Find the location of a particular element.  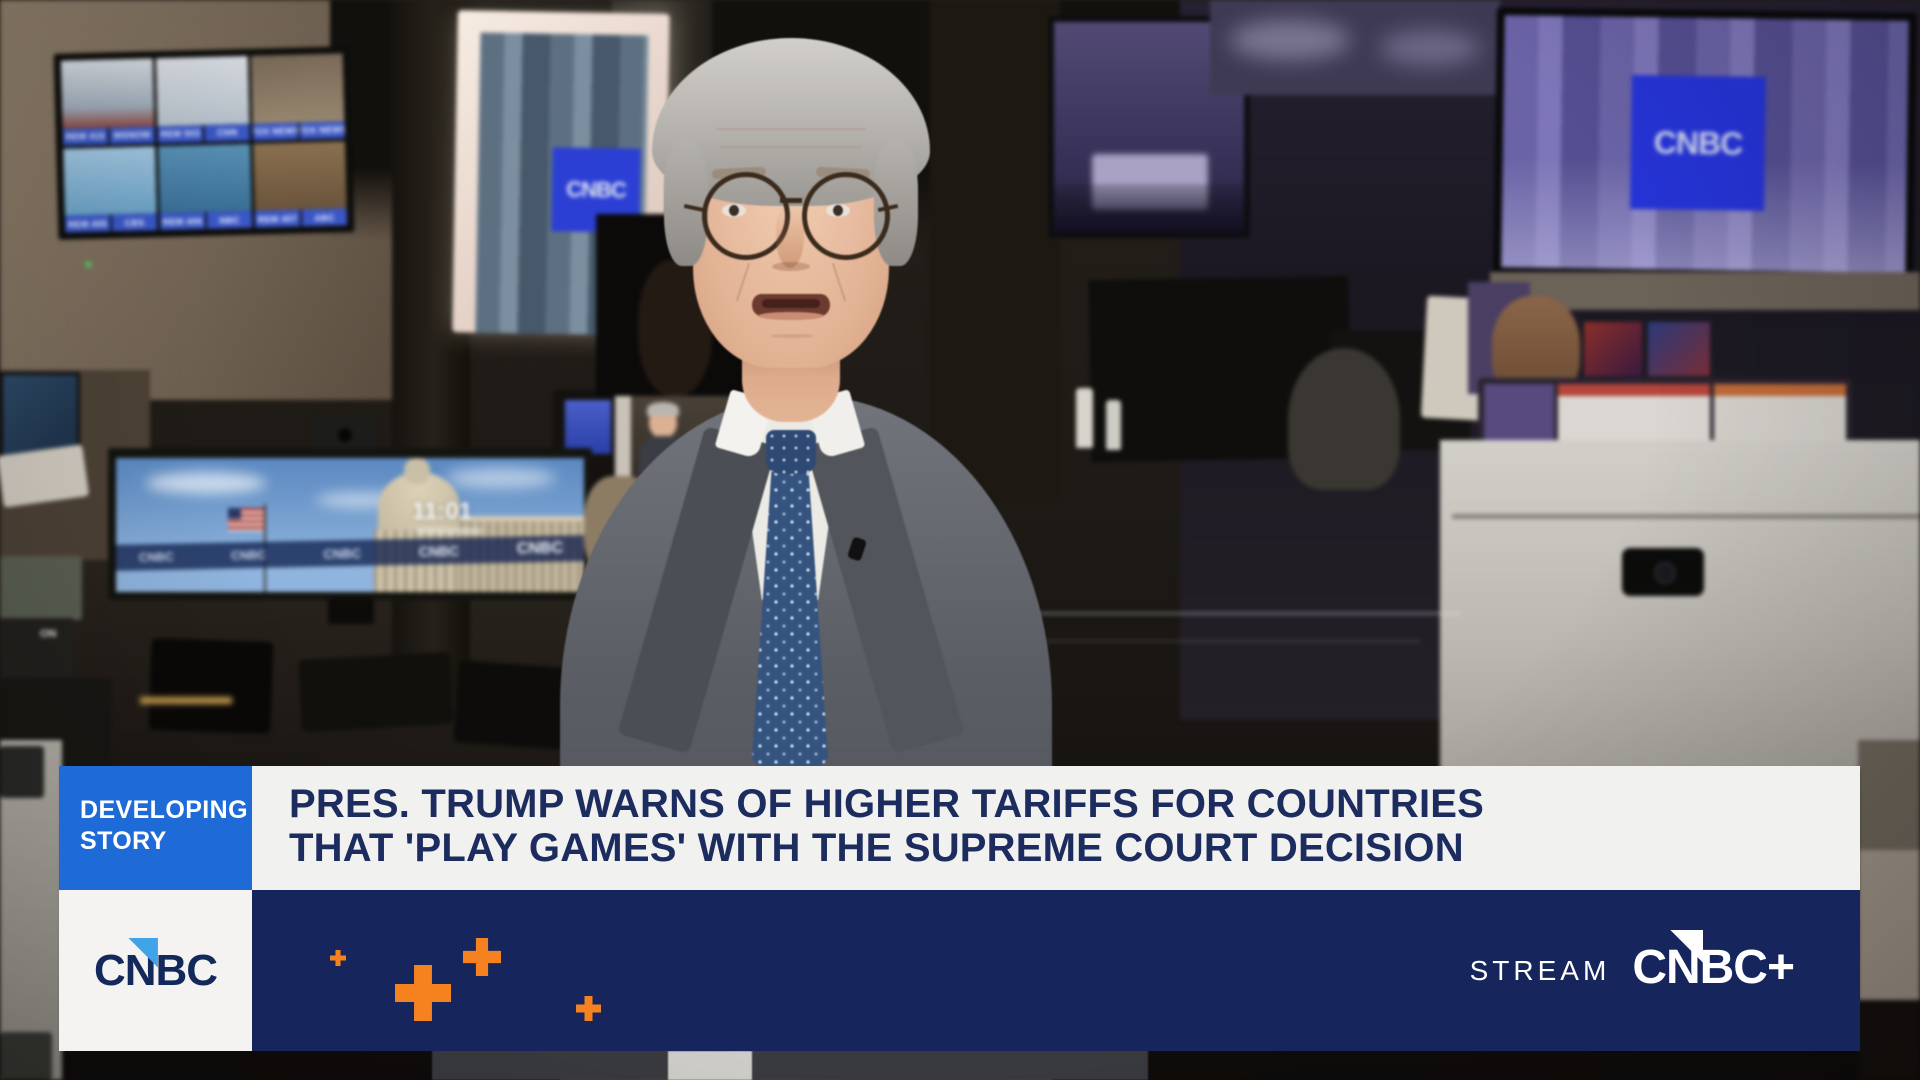

feed-label: NBC is located at coordinates (229, 219).